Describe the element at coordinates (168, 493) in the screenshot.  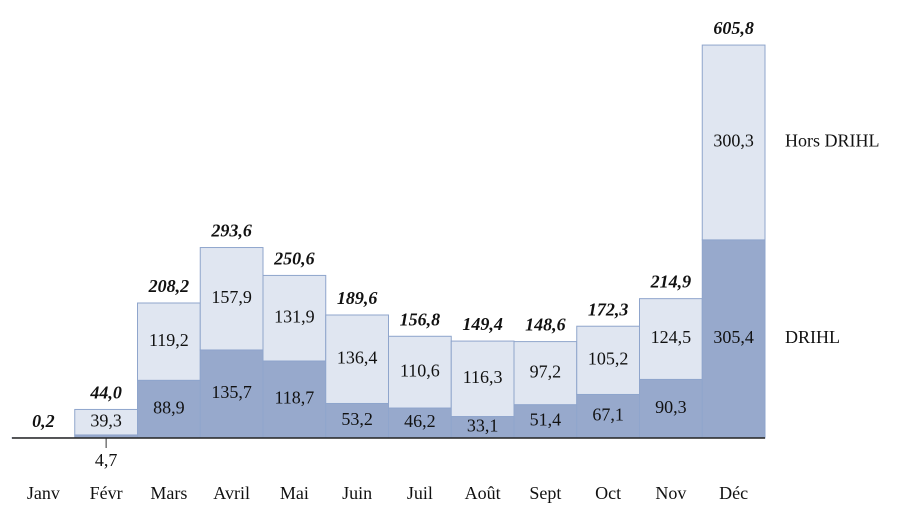
I see `x-tick-label: Mars` at that location.